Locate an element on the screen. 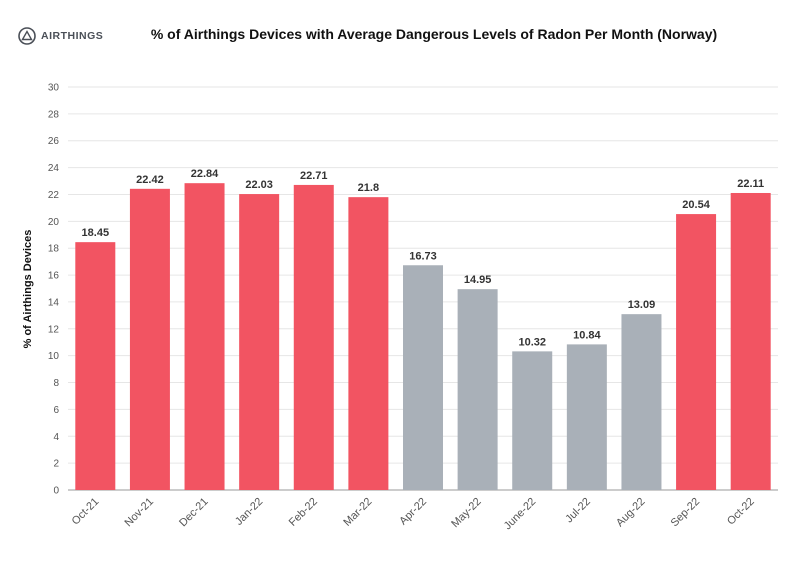  y-tick-label: 30 is located at coordinates (54, 88).